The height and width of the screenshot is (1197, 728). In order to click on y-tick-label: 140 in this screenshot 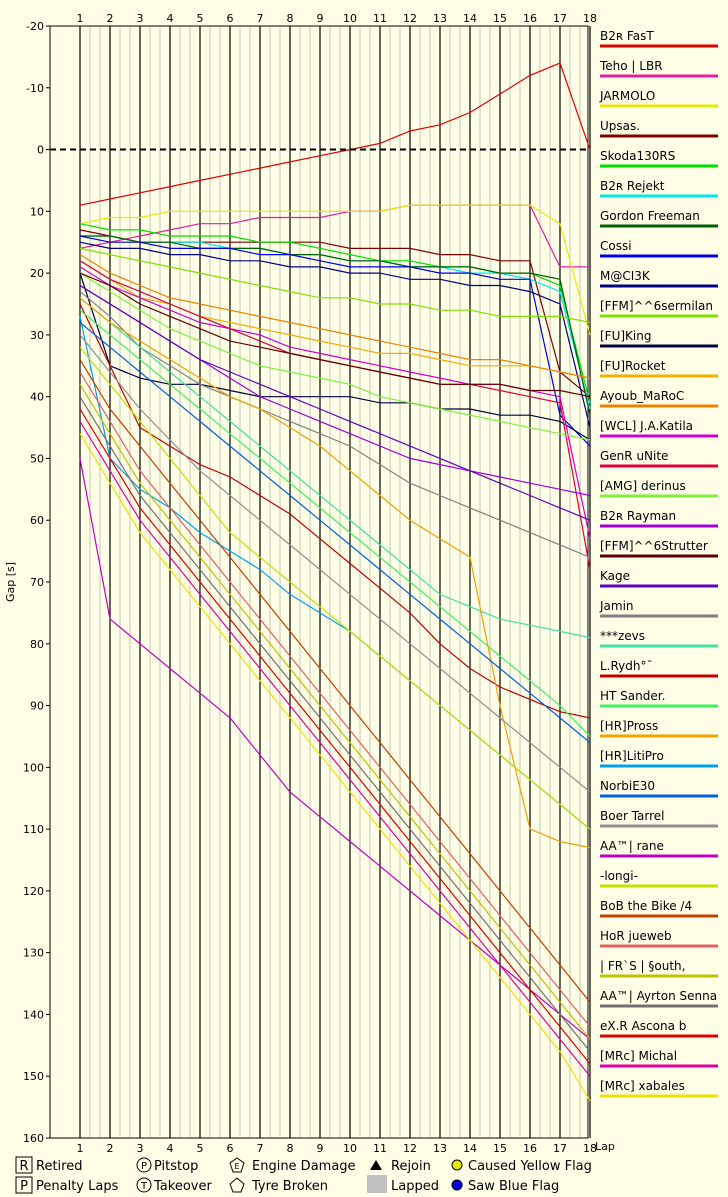, I will do `click(33, 1014)`.